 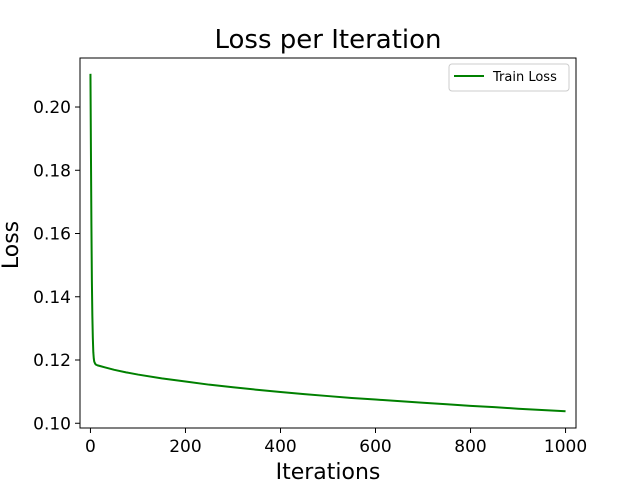 I want to click on legend-box, so click(x=509, y=77).